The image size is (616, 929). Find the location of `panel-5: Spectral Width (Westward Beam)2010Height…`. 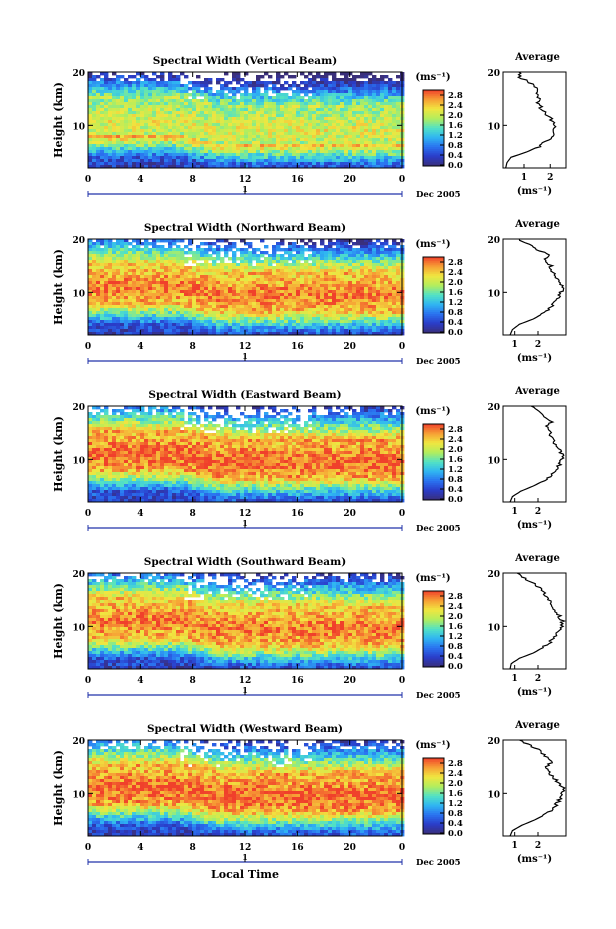

panel-5: Spectral Width (Westward Beam)2010Height… is located at coordinates (309, 794).